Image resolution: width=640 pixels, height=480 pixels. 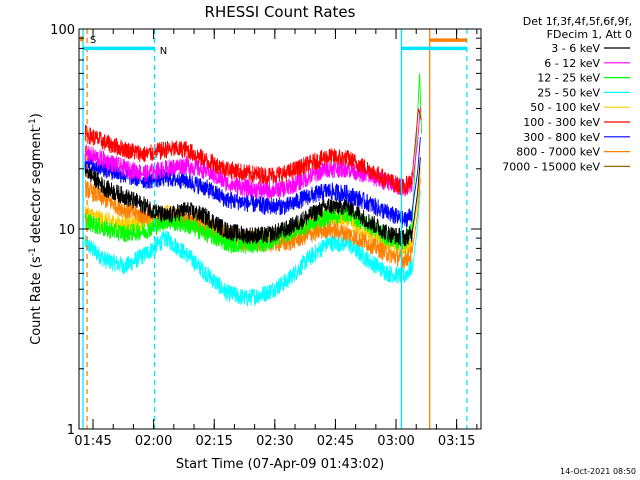 I want to click on segment-label-n: N, so click(x=163, y=51).